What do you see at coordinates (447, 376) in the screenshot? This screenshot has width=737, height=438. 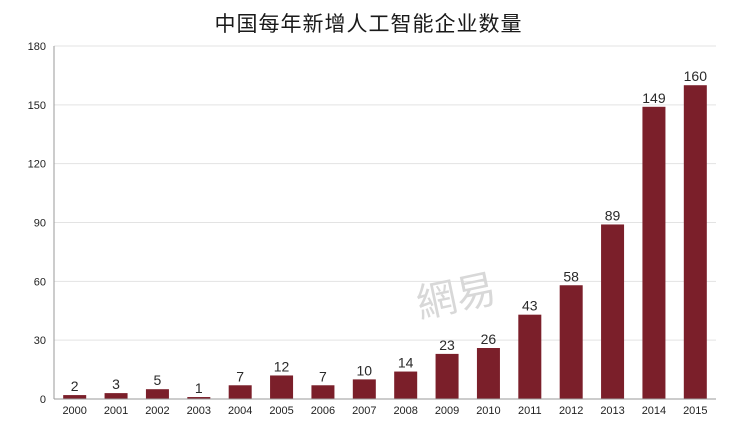 I see `bar-2009` at bounding box center [447, 376].